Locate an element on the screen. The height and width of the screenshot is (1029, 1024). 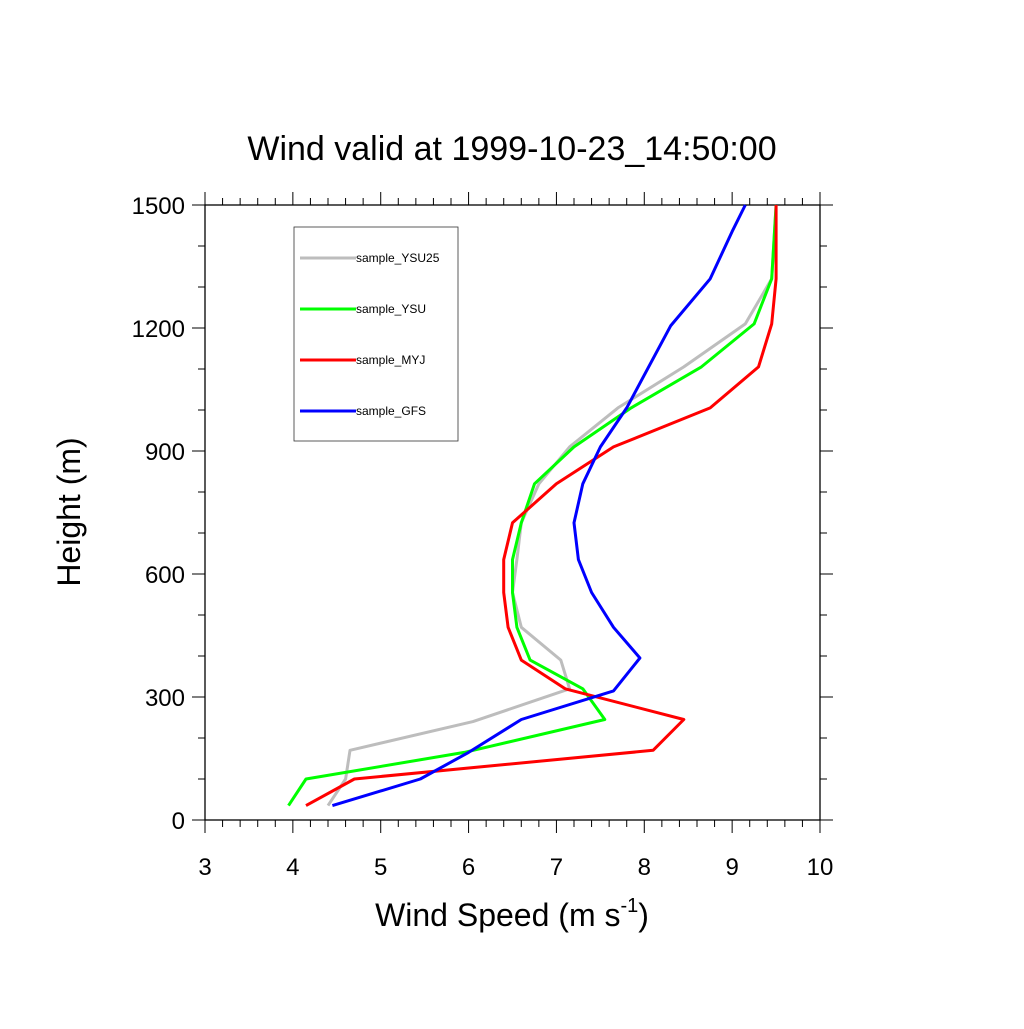
y-tick-label: 1200 is located at coordinates (158, 329).